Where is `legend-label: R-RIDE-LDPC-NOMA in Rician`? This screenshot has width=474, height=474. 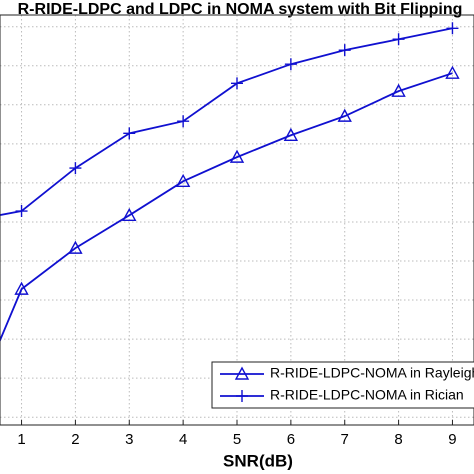
legend-label: R-RIDE-LDPC-NOMA in Rician is located at coordinates (367, 395).